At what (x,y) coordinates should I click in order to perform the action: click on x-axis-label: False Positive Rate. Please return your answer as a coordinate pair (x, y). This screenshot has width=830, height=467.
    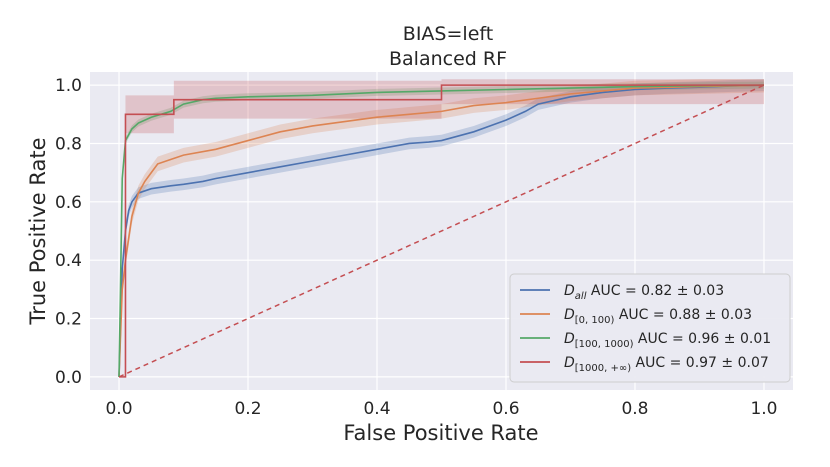
    Looking at the image, I should click on (440, 433).